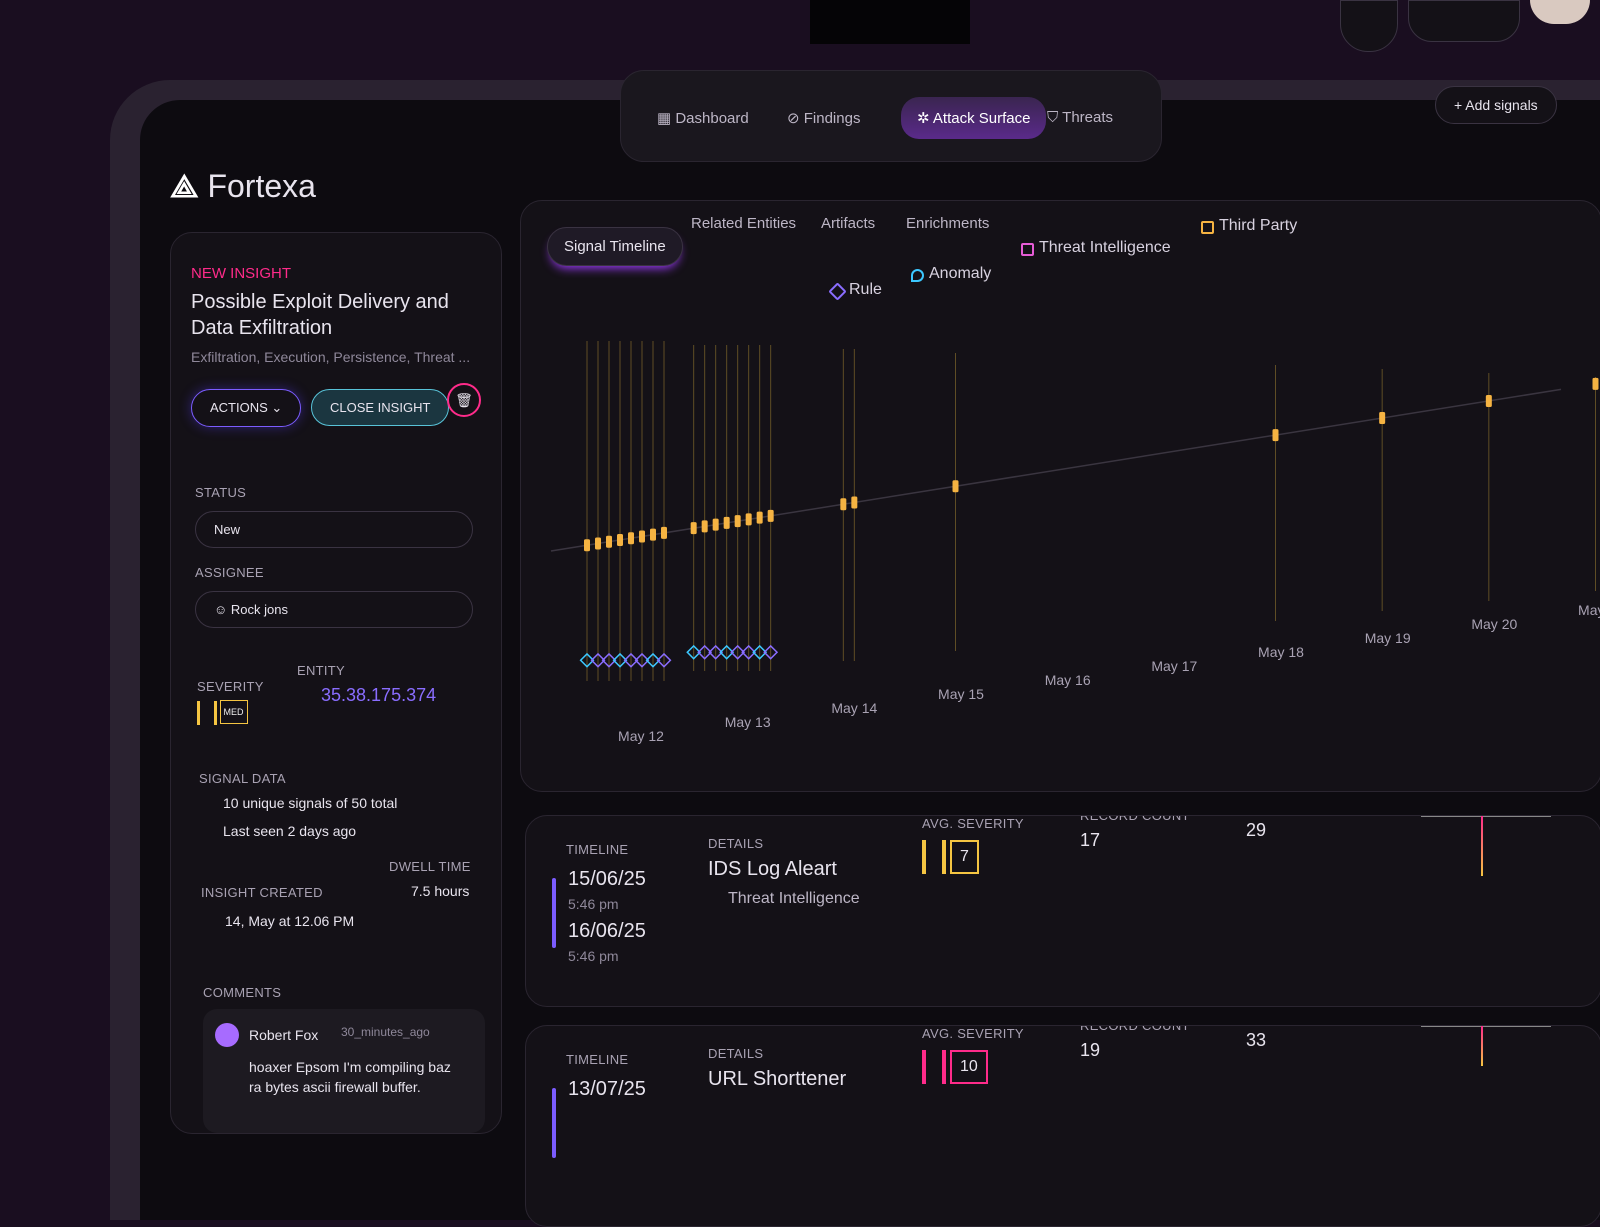 Image resolution: width=1600 pixels, height=1227 pixels. What do you see at coordinates (744, 223) in the screenshot?
I see `content-tab: Related Entities` at bounding box center [744, 223].